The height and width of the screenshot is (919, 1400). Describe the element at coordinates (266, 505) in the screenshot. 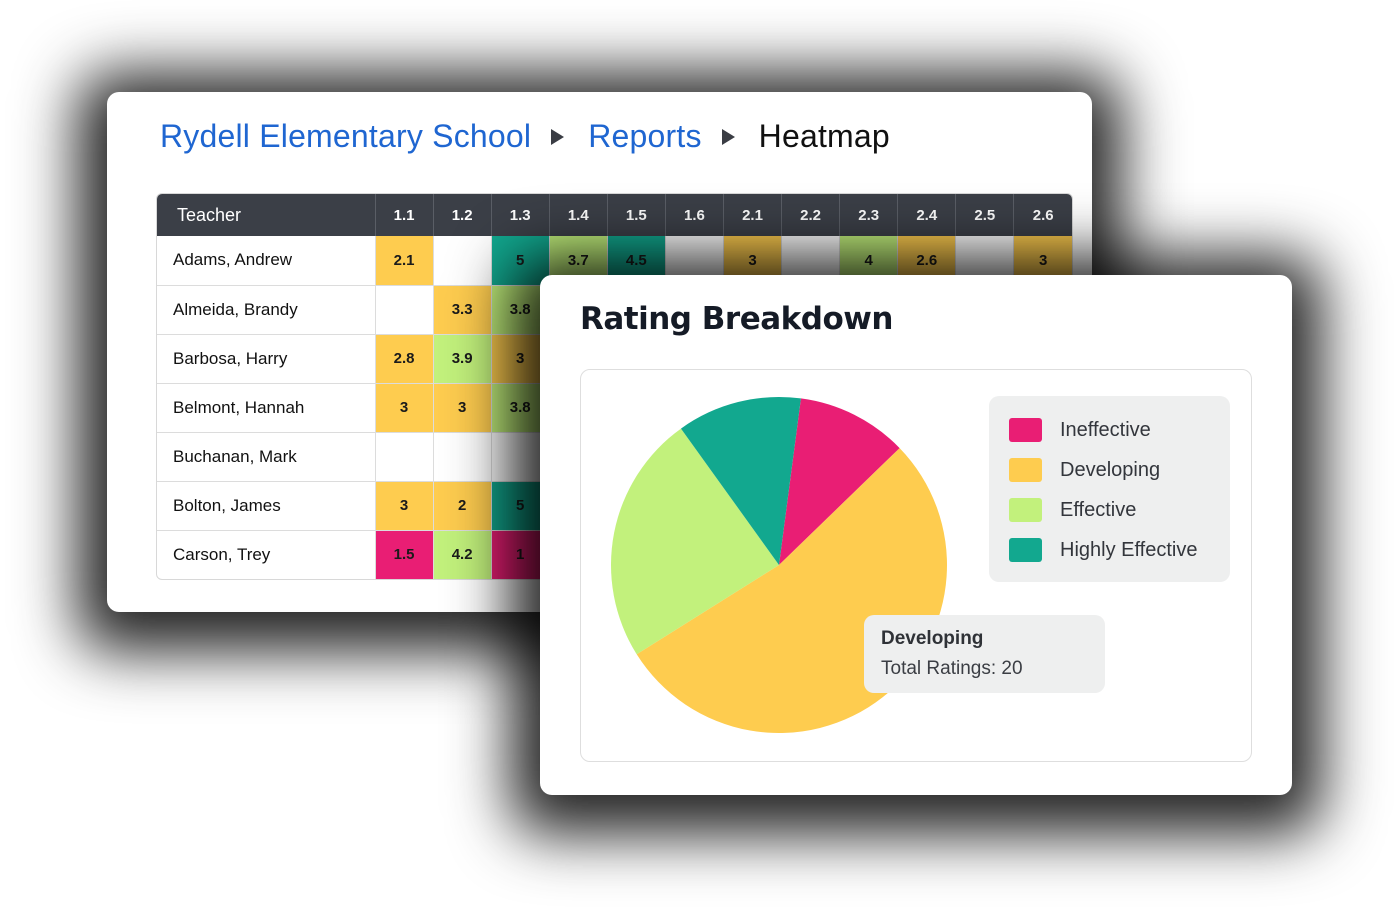

I see `teacher-name: Bolton, James` at that location.